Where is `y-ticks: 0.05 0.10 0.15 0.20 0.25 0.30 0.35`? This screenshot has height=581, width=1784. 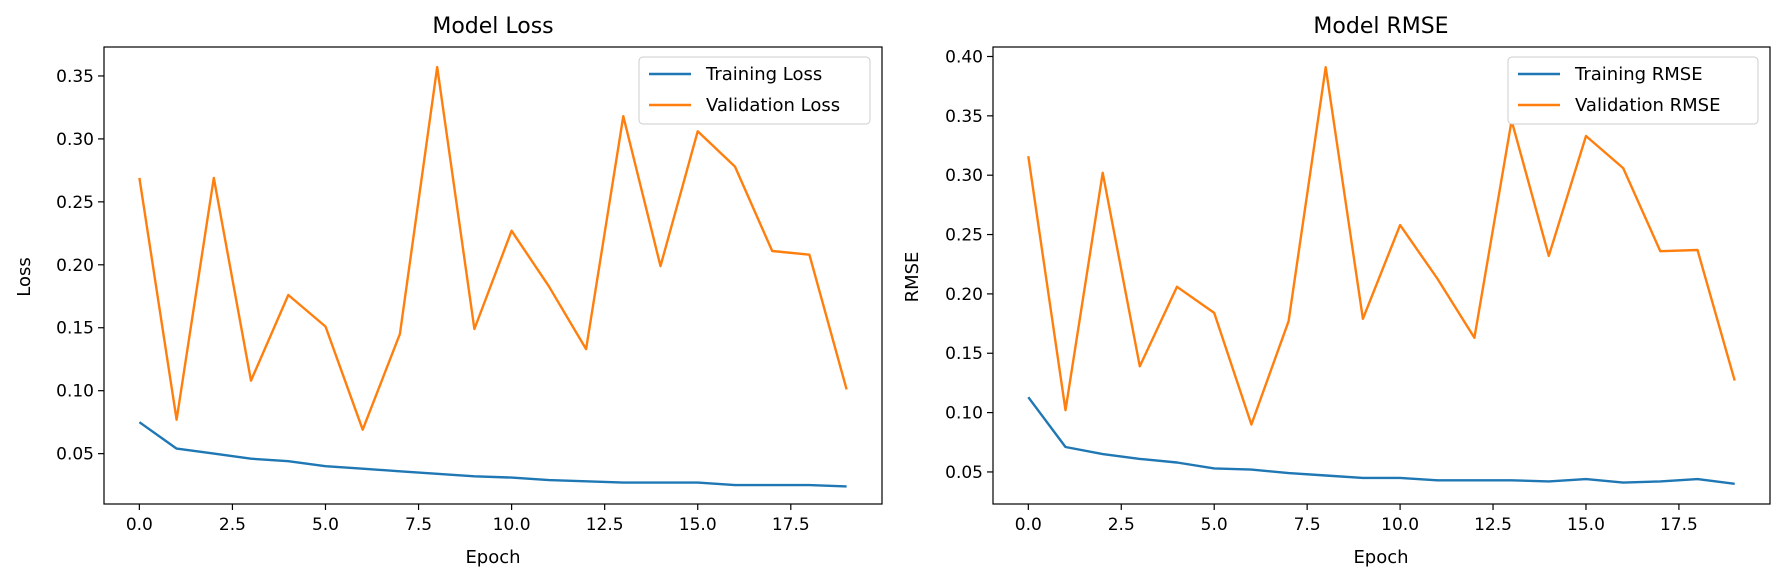
y-ticks: 0.05 0.10 0.15 0.20 0.25 0.30 0.35 is located at coordinates (80, 266).